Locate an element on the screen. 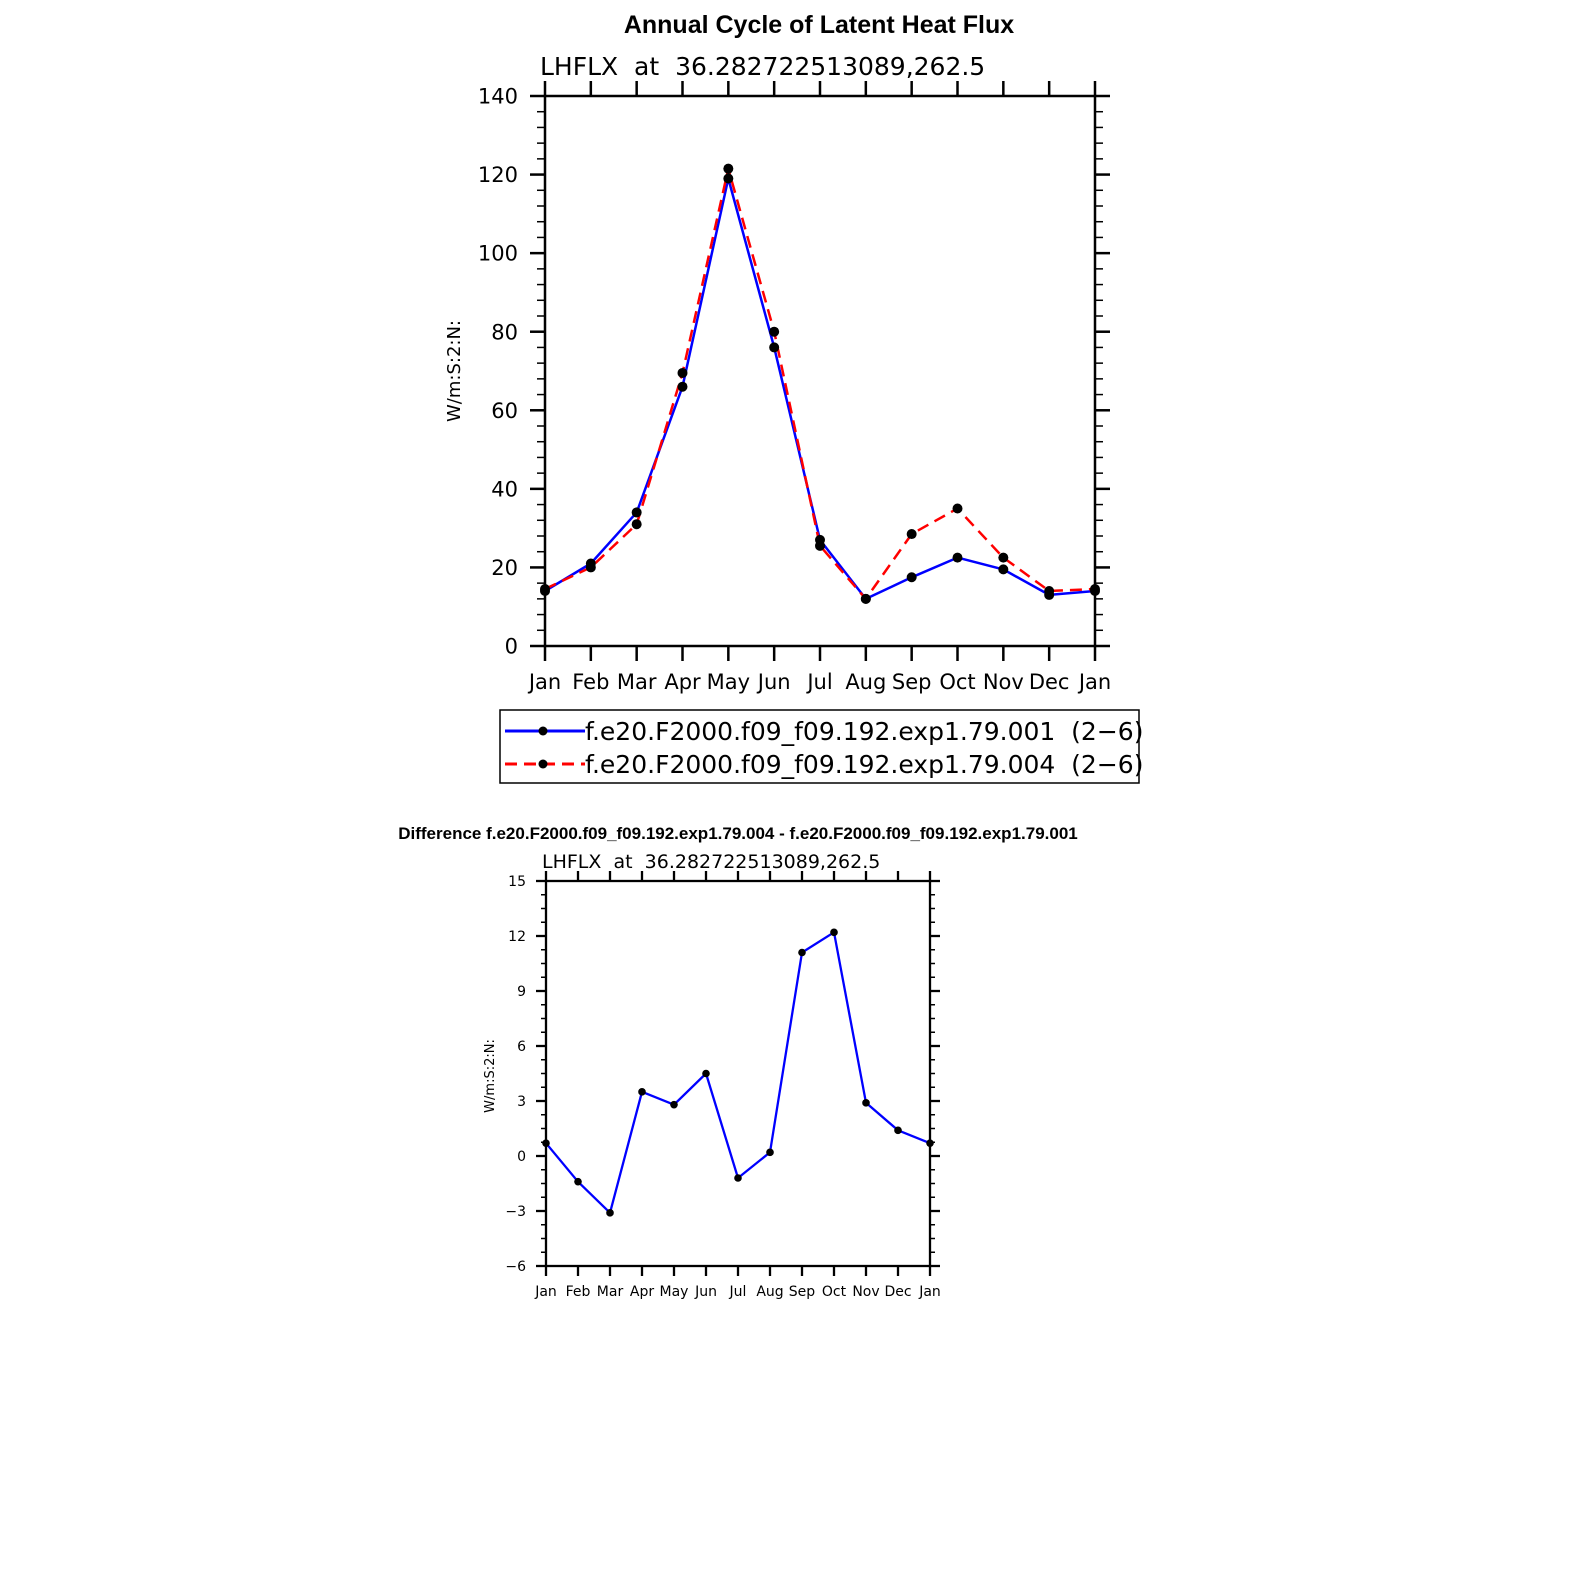  y-tick-label: 40 is located at coordinates (504, 489).